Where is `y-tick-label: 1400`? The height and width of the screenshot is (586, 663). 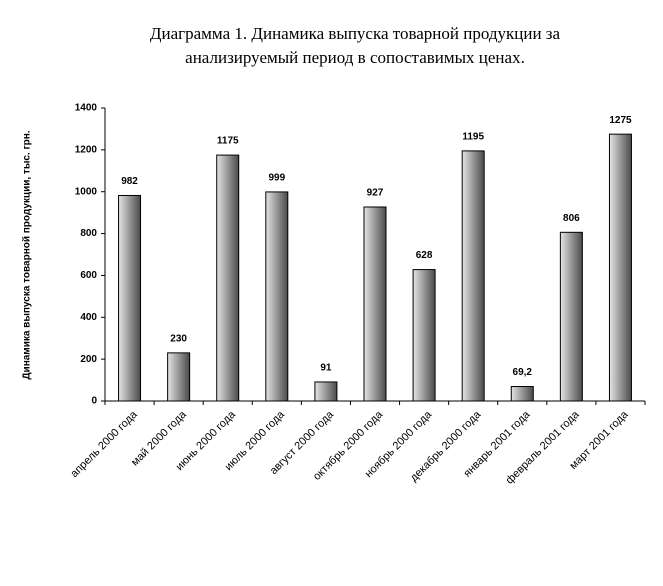
y-tick-label: 1400 is located at coordinates (86, 108).